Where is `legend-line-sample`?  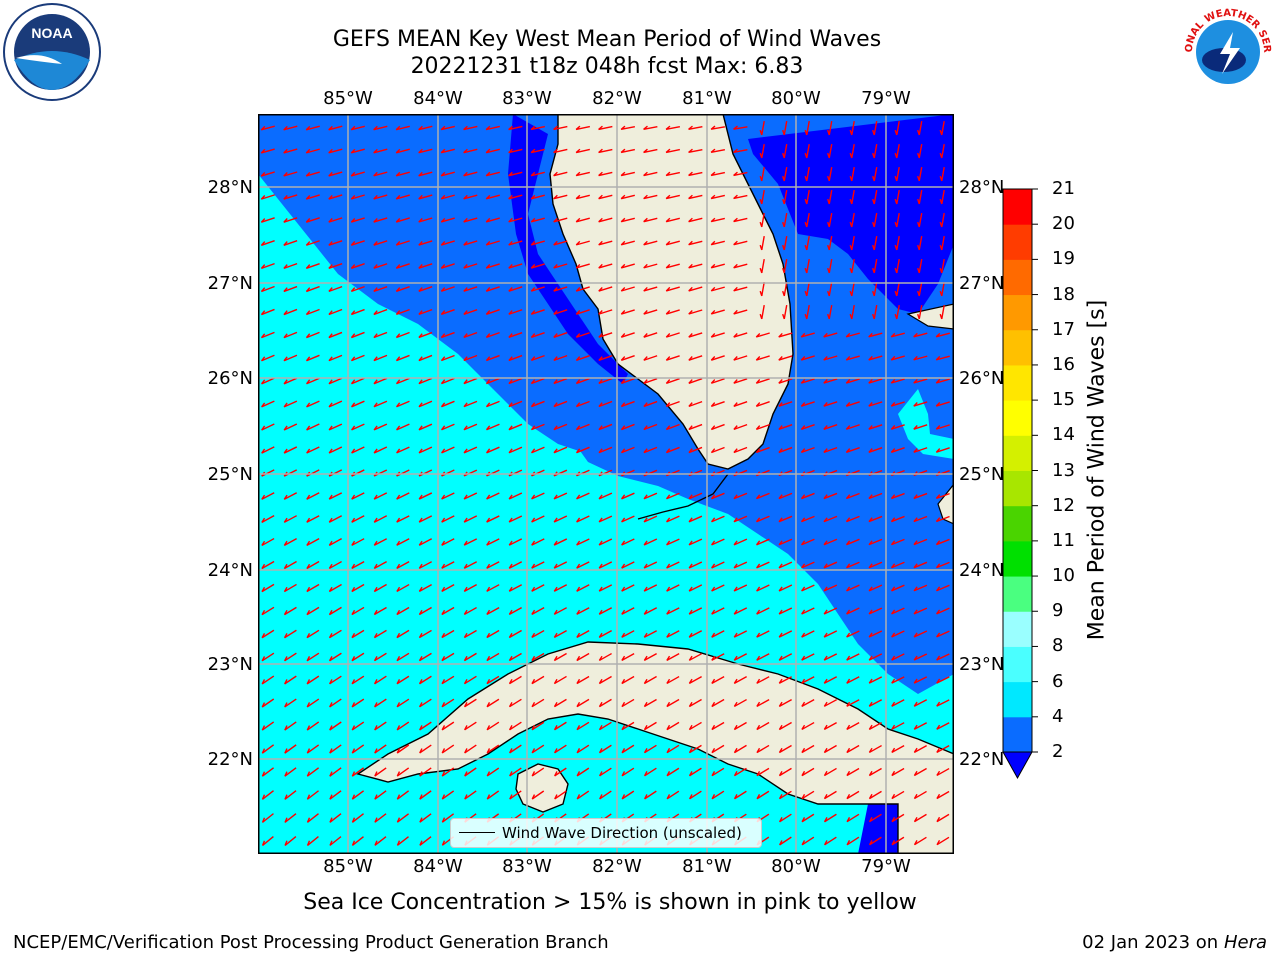
legend-line-sample is located at coordinates (477, 832).